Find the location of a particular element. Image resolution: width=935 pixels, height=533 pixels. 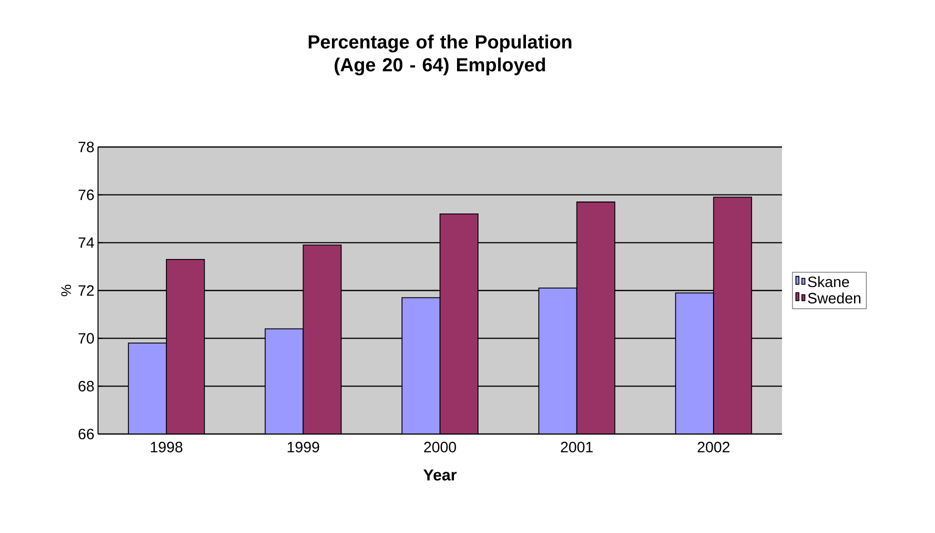

legend-label: Sweden is located at coordinates (834, 298).